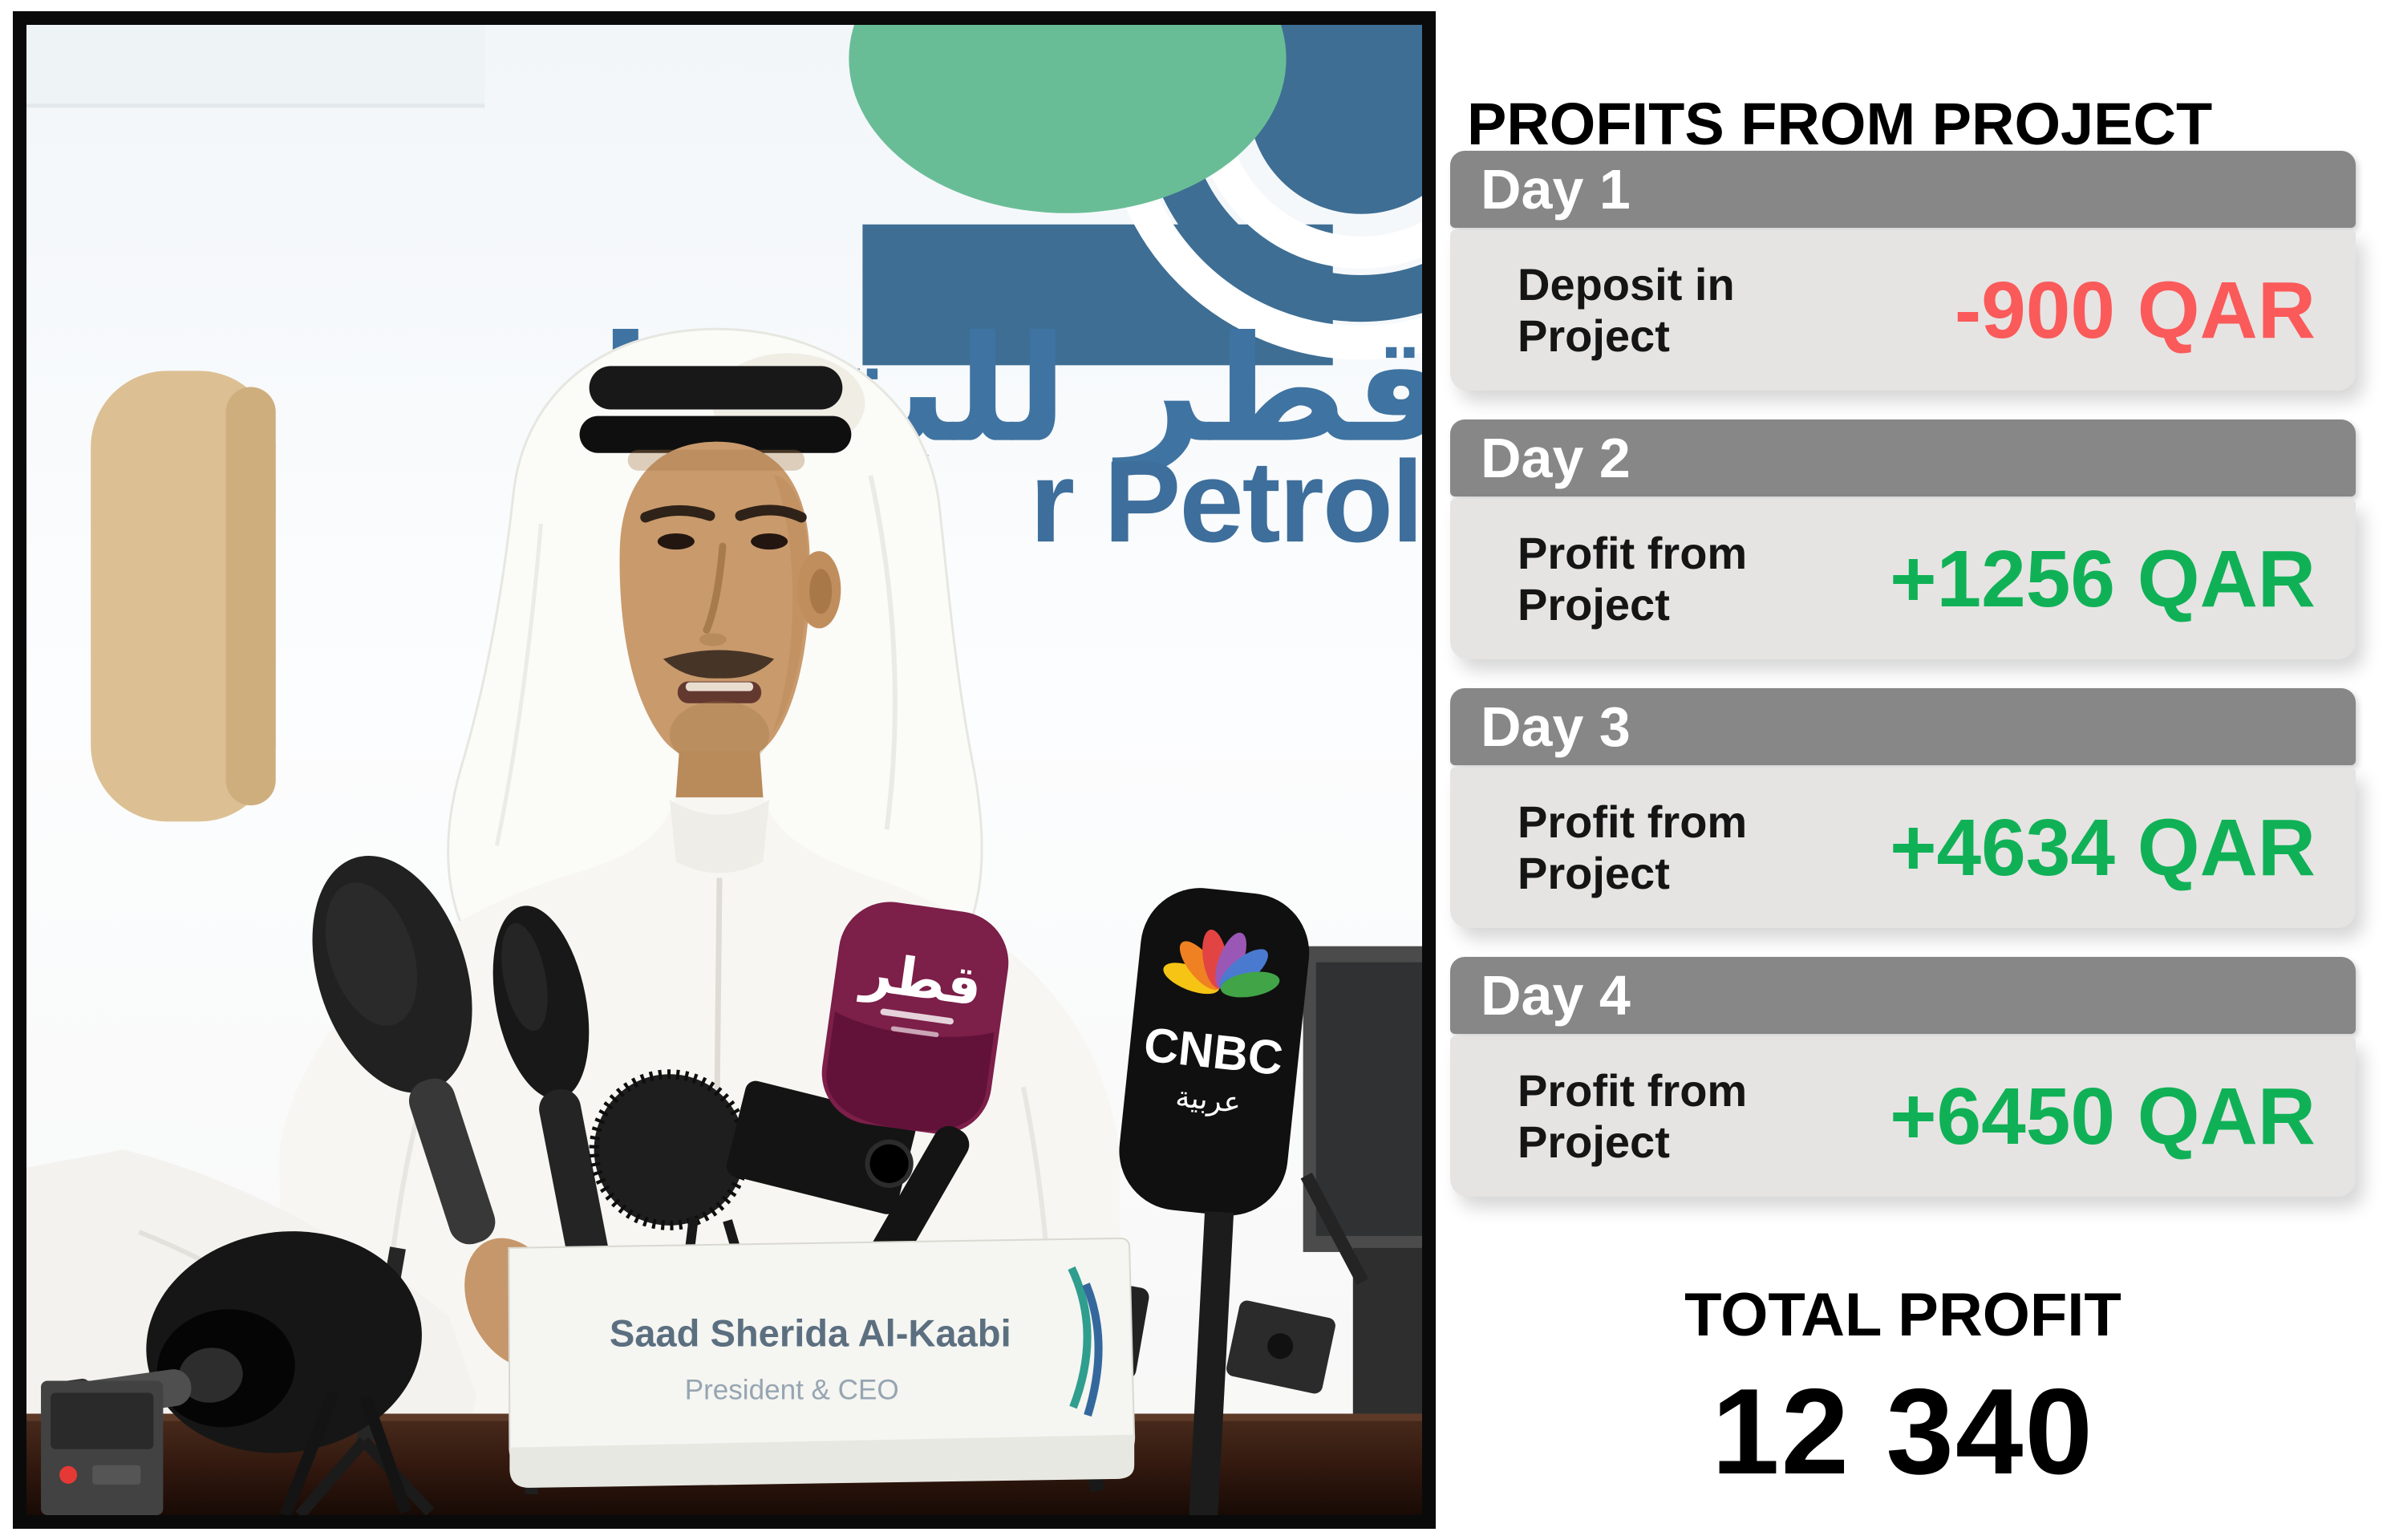 The width and height of the screenshot is (2391, 1540). What do you see at coordinates (1362, 1180) in the screenshot?
I see `monitor` at bounding box center [1362, 1180].